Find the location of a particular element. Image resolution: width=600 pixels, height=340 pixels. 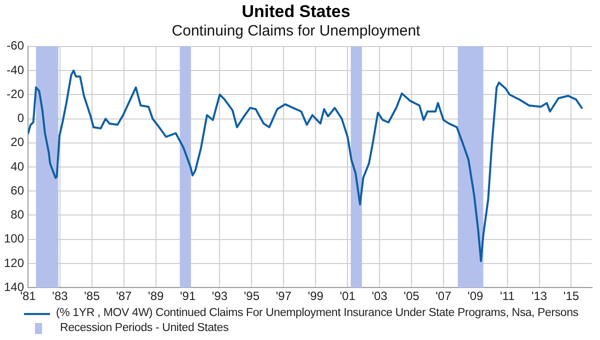

y-tick-label: 120 is located at coordinates (14, 263).